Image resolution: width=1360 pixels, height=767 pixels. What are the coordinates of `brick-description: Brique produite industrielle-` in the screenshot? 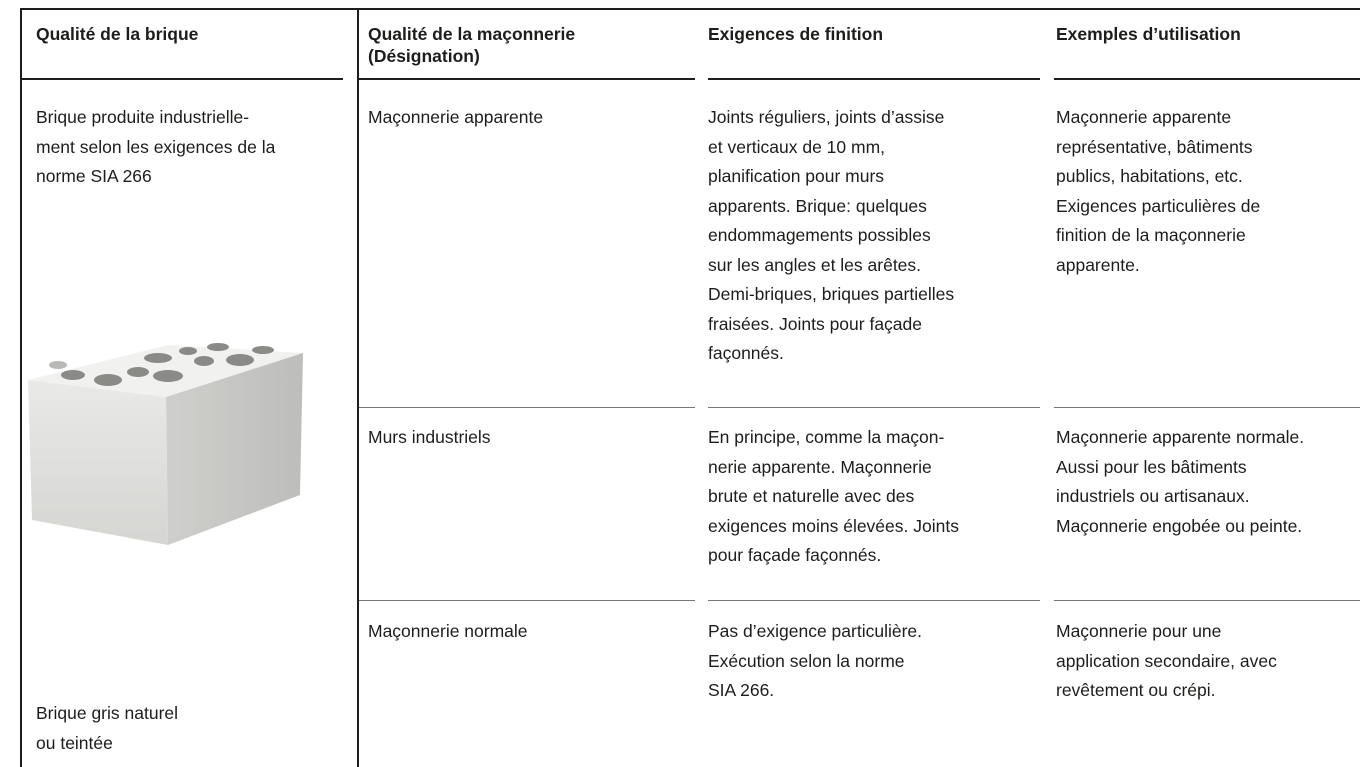 It's located at (143, 117).